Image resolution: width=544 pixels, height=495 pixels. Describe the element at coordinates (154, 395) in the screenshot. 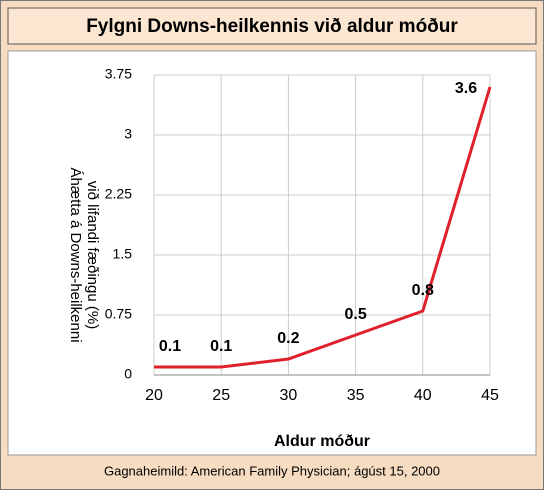

I see `x-tick-label: 20` at that location.